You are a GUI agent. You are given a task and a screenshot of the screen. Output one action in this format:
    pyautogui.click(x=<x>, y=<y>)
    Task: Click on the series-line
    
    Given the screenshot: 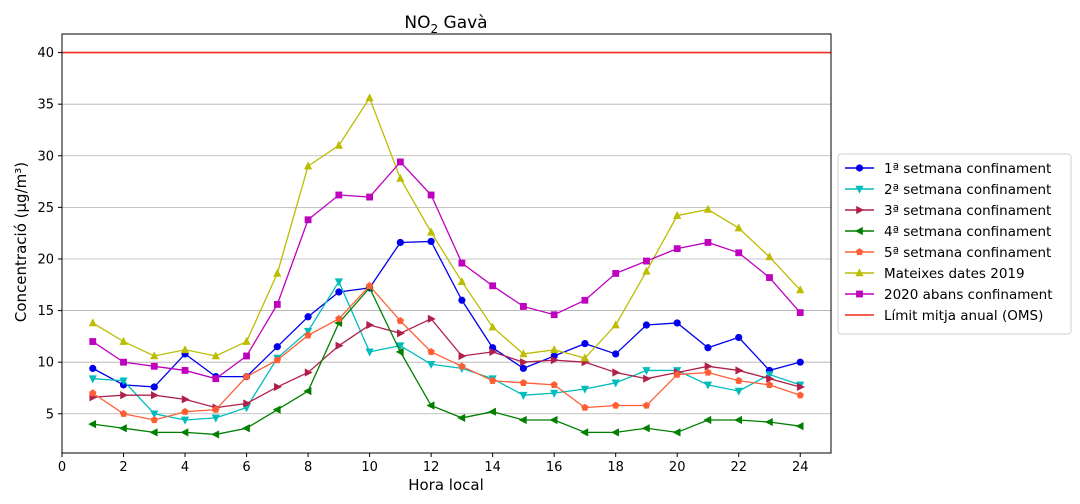 What is the action you would take?
    pyautogui.click(x=446, y=363)
    